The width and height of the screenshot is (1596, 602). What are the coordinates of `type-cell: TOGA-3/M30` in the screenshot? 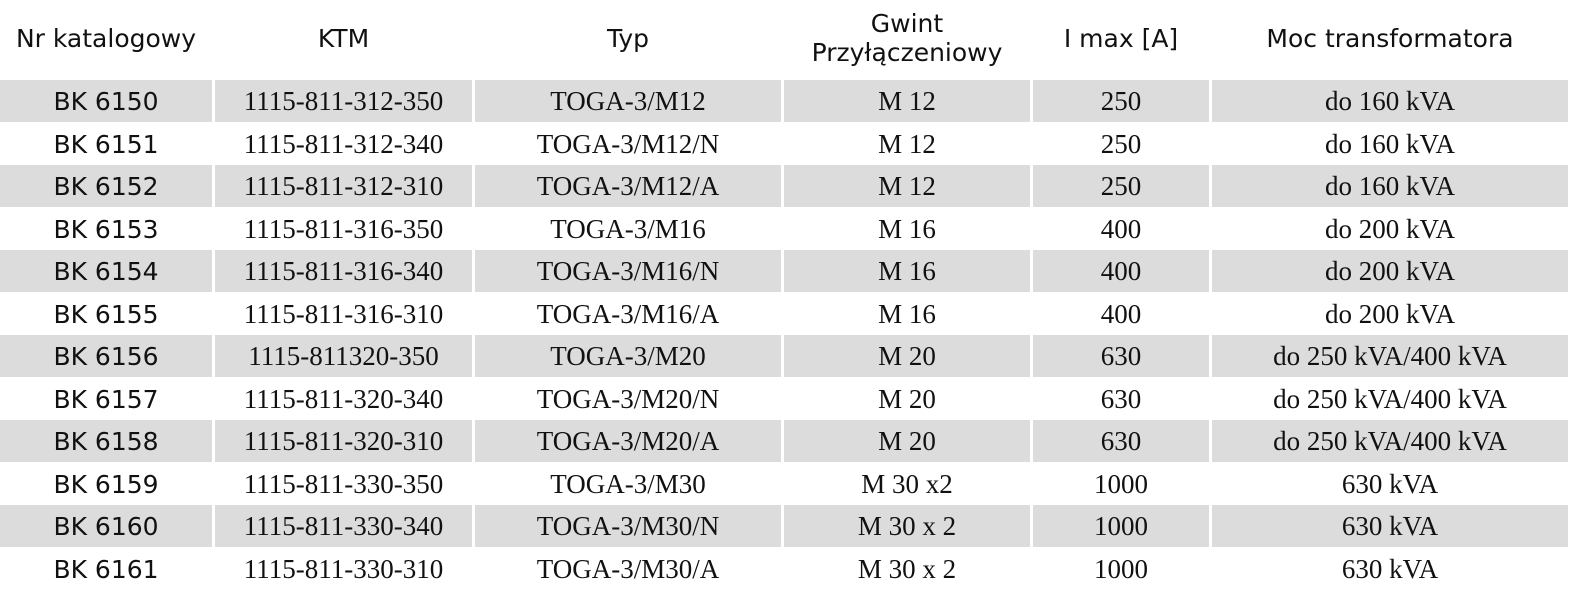 It's located at (628, 483).